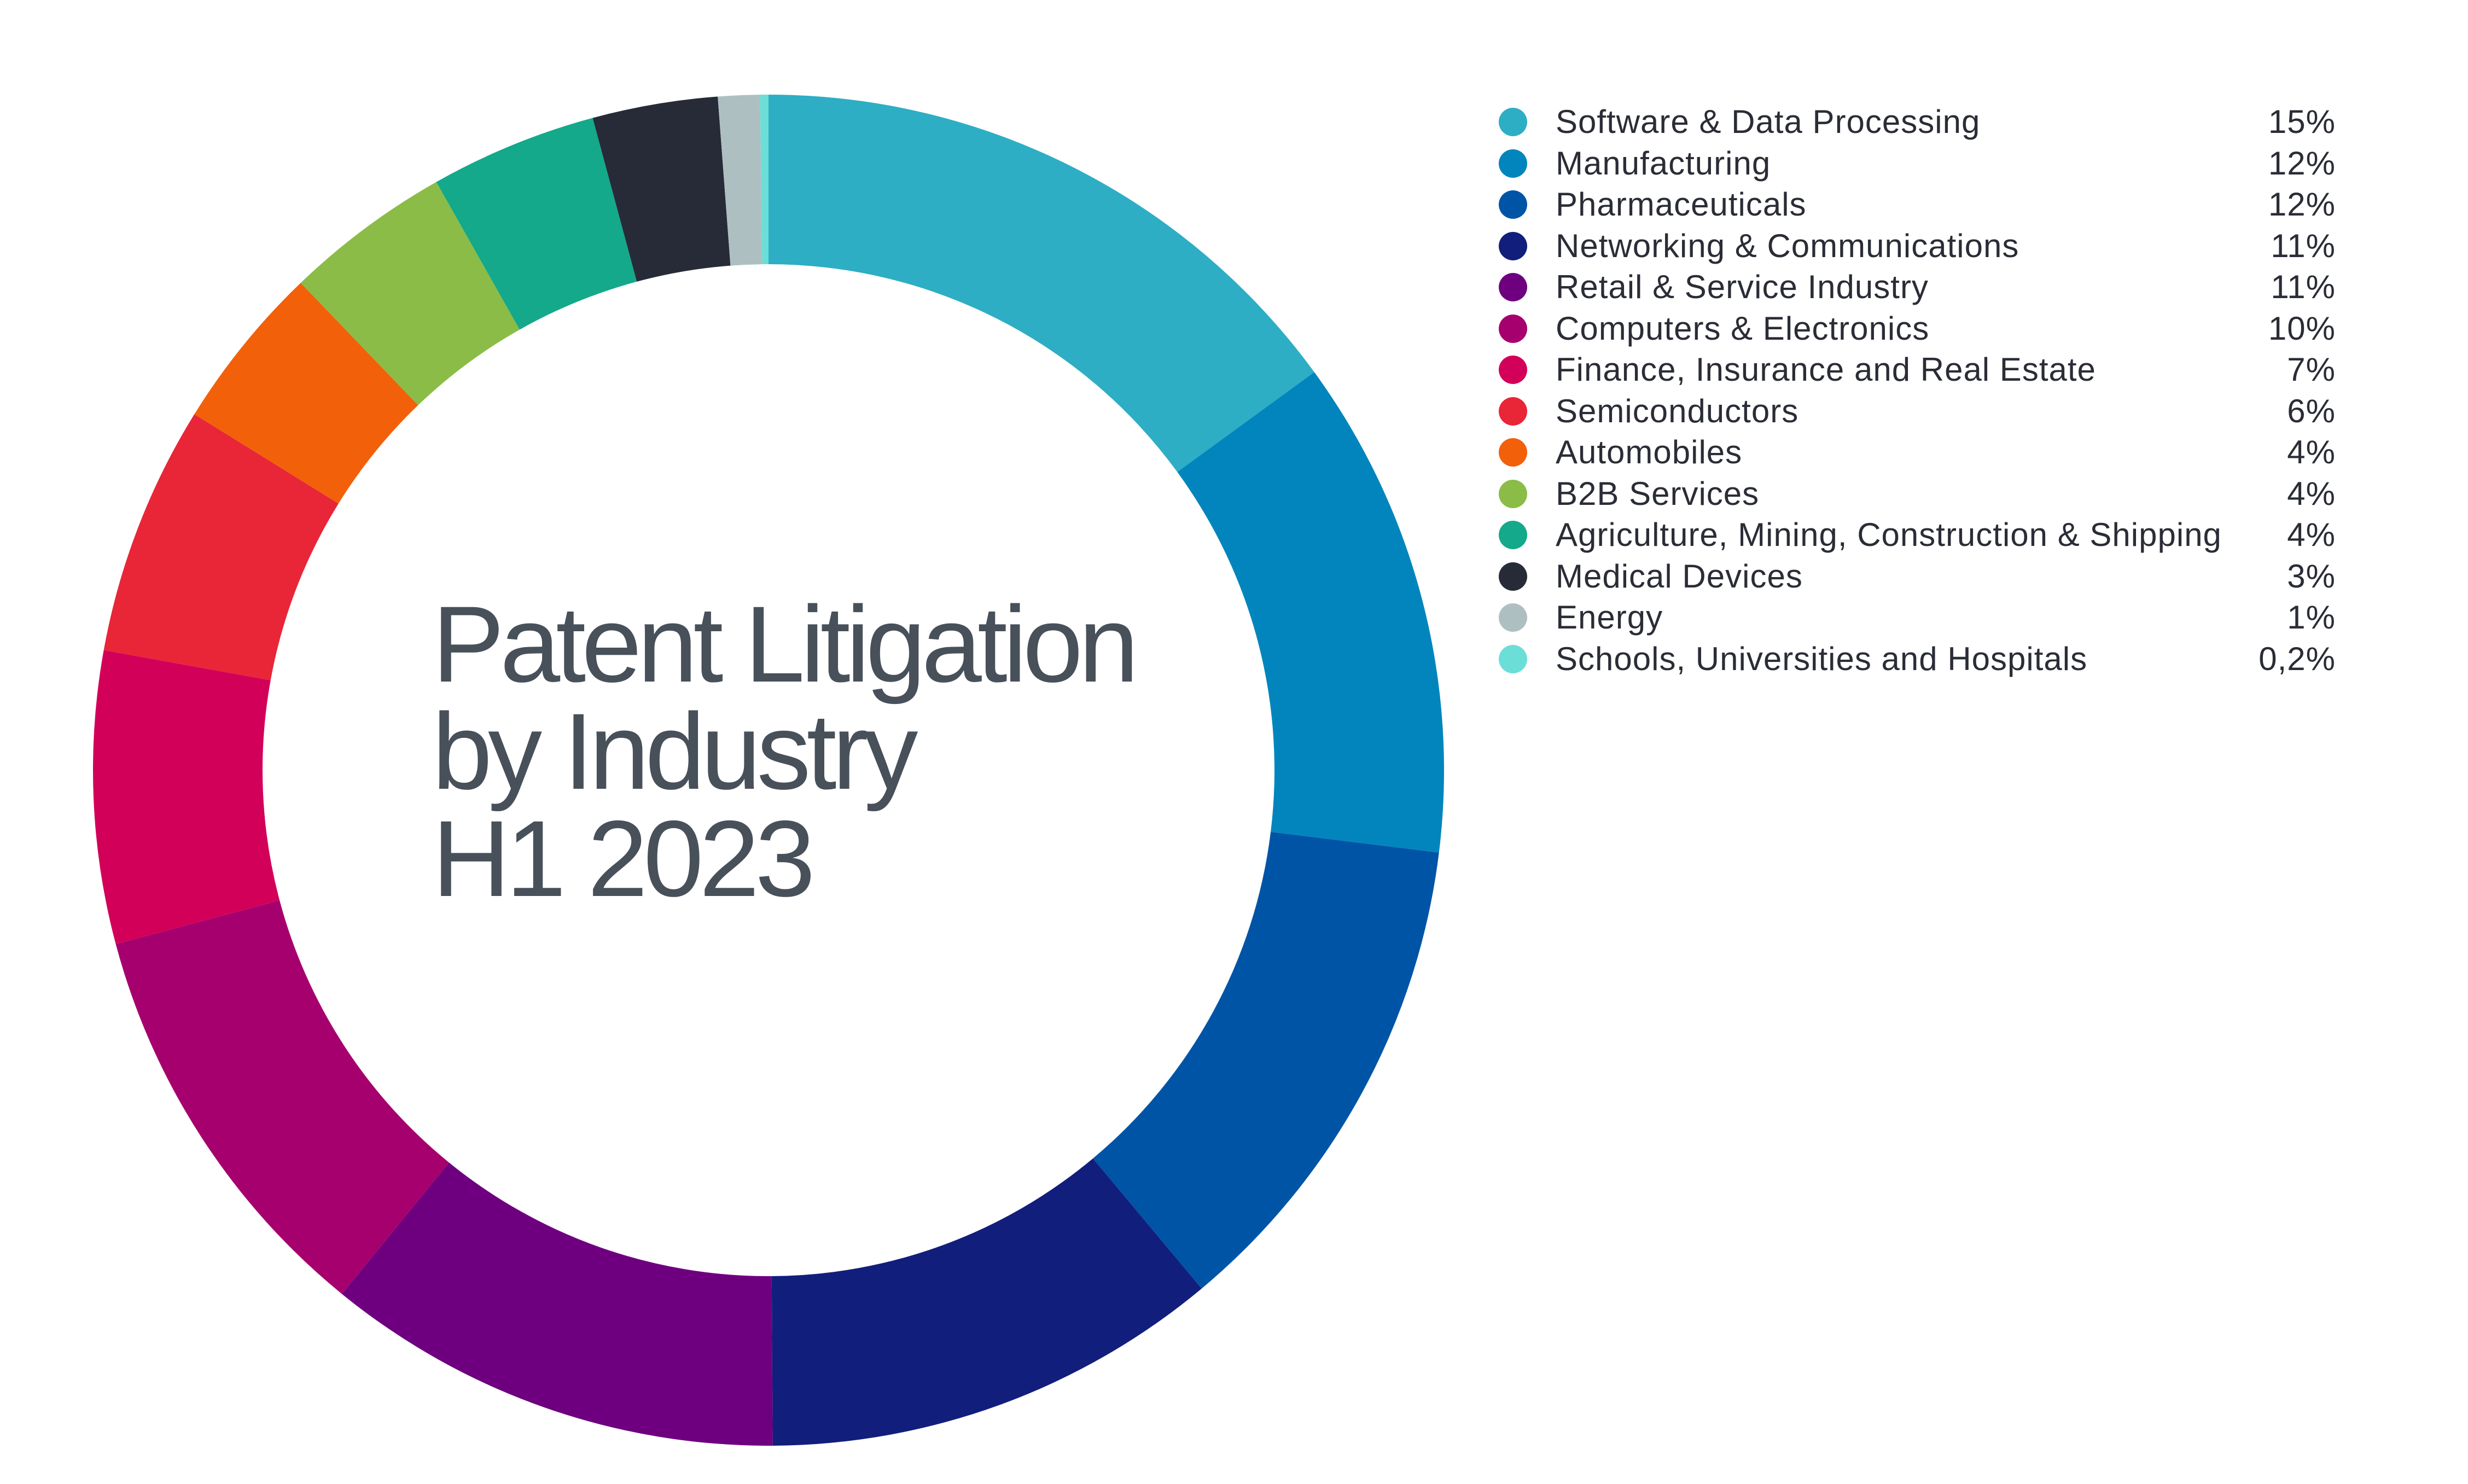 Image resolution: width=2468 pixels, height=1484 pixels. I want to click on legend-label: Schools, Universities and Hospitals, so click(1822, 658).